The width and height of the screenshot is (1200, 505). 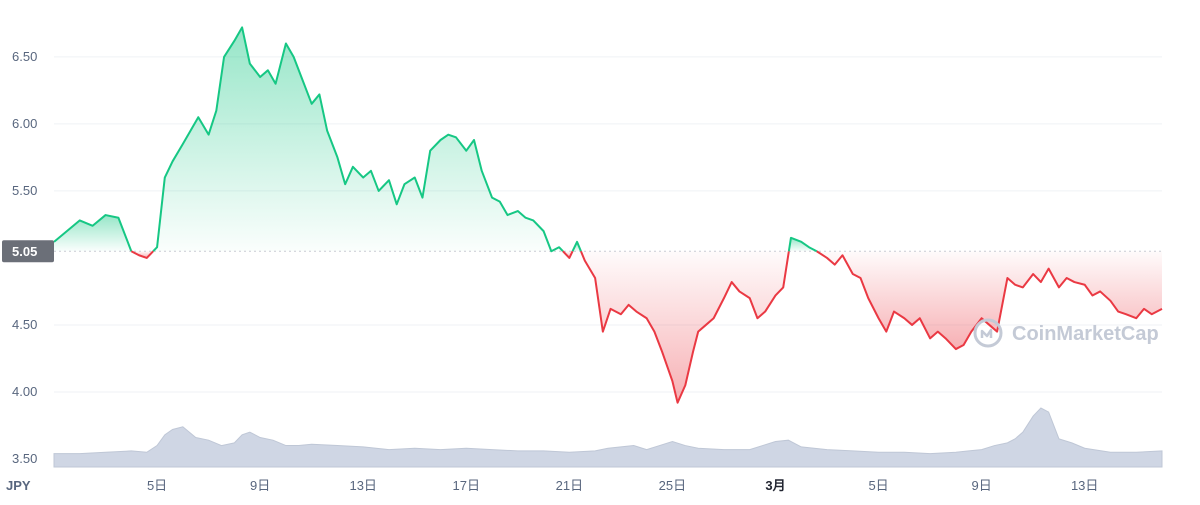 What do you see at coordinates (569, 485) in the screenshot?
I see `x-tick-label: 21日` at bounding box center [569, 485].